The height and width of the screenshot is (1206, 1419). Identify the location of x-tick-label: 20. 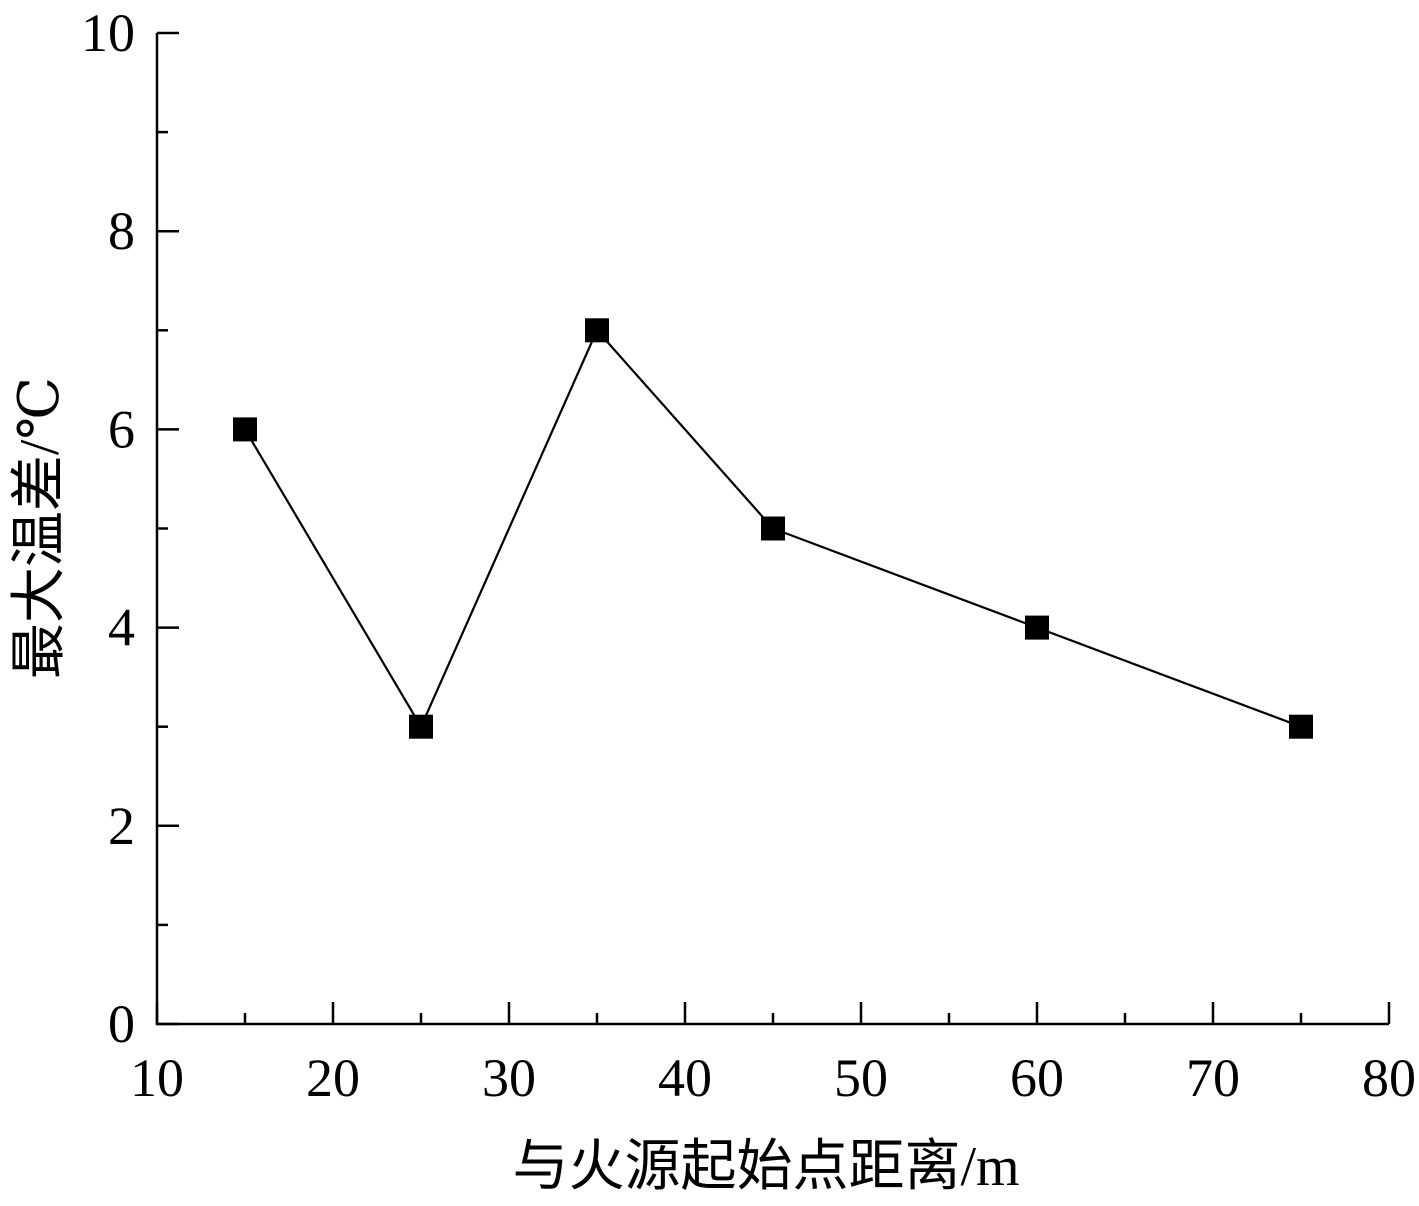
(333, 1078).